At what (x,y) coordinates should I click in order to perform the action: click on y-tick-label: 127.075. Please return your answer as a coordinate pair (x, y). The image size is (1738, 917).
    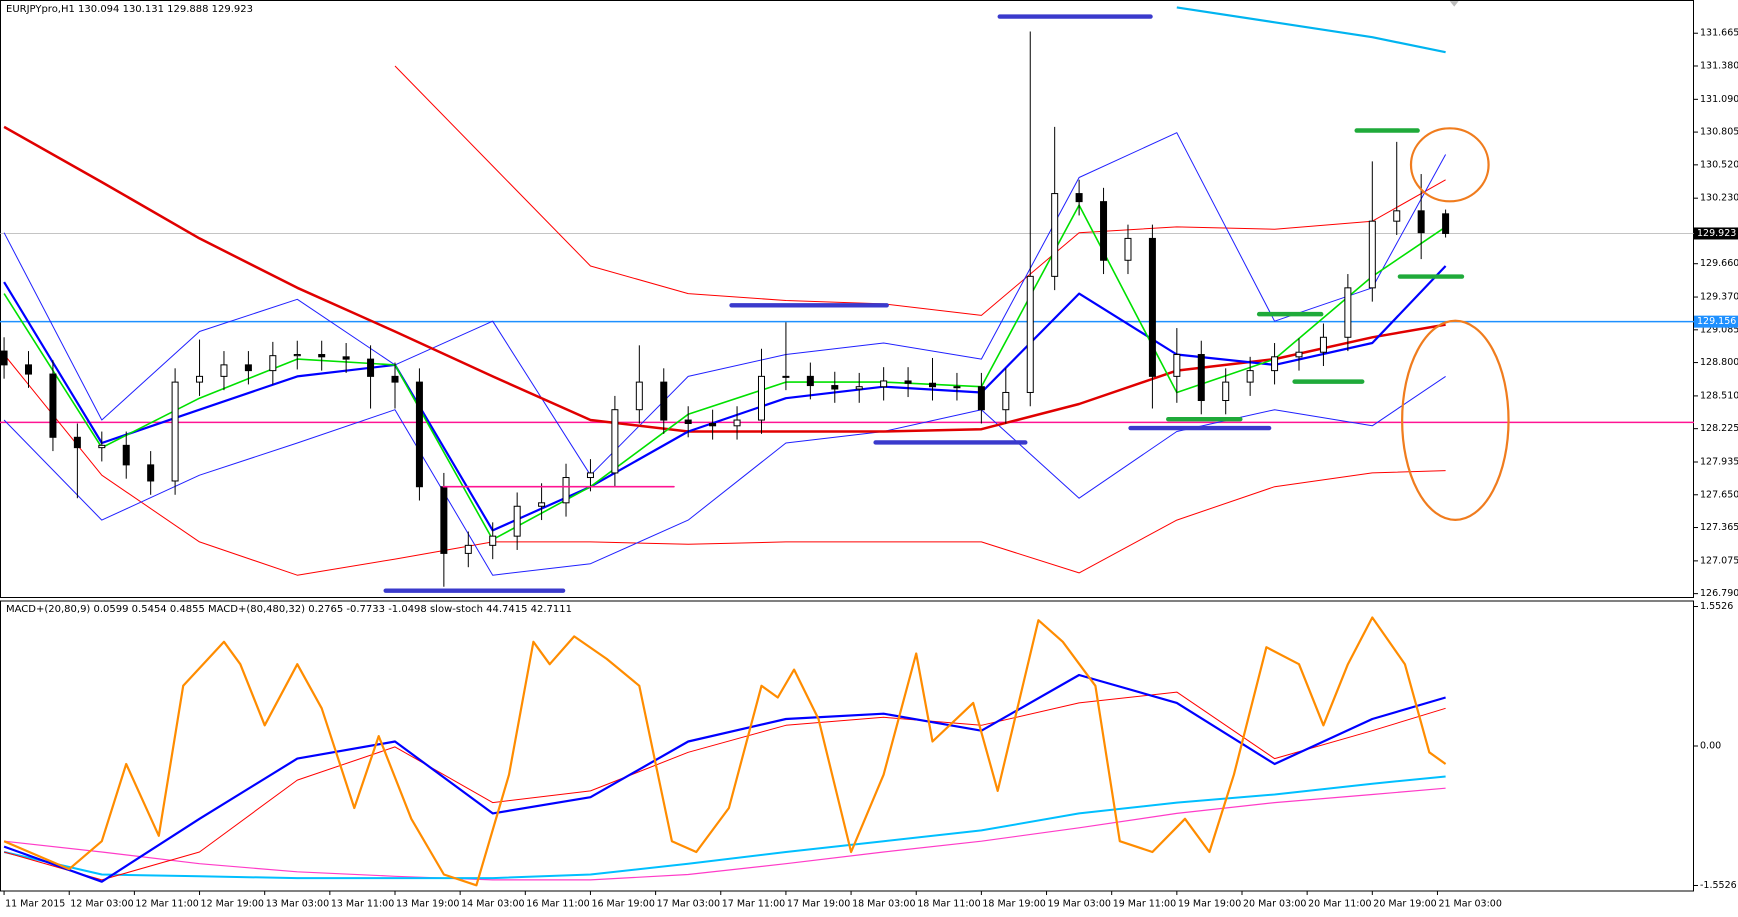
    Looking at the image, I should click on (1719, 560).